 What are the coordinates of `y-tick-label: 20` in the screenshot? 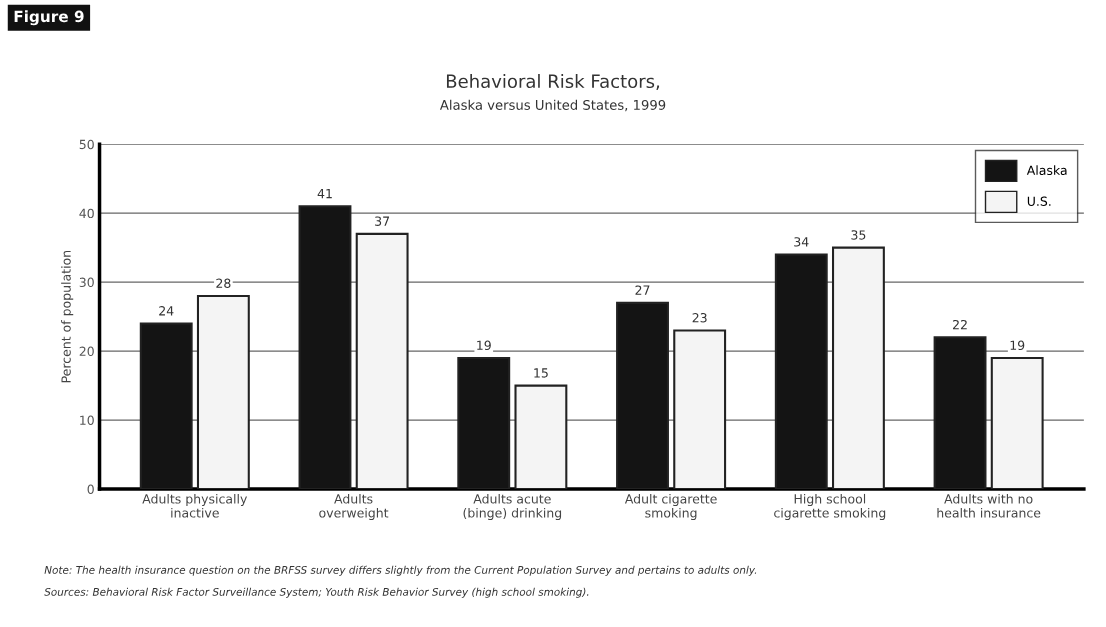 It's located at (86, 351).